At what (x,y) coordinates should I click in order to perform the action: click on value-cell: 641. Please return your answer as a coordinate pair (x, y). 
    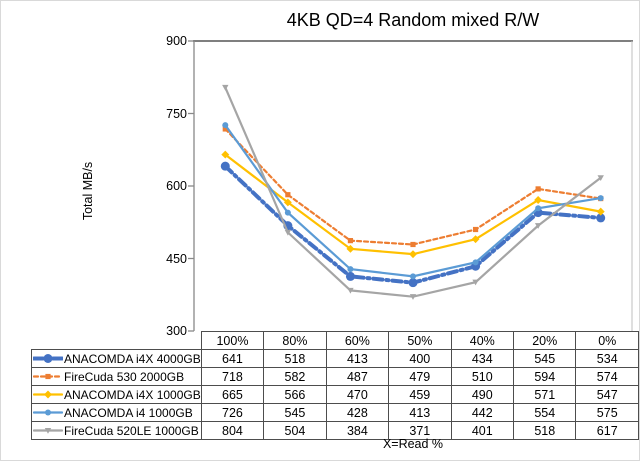
    Looking at the image, I should click on (232, 358).